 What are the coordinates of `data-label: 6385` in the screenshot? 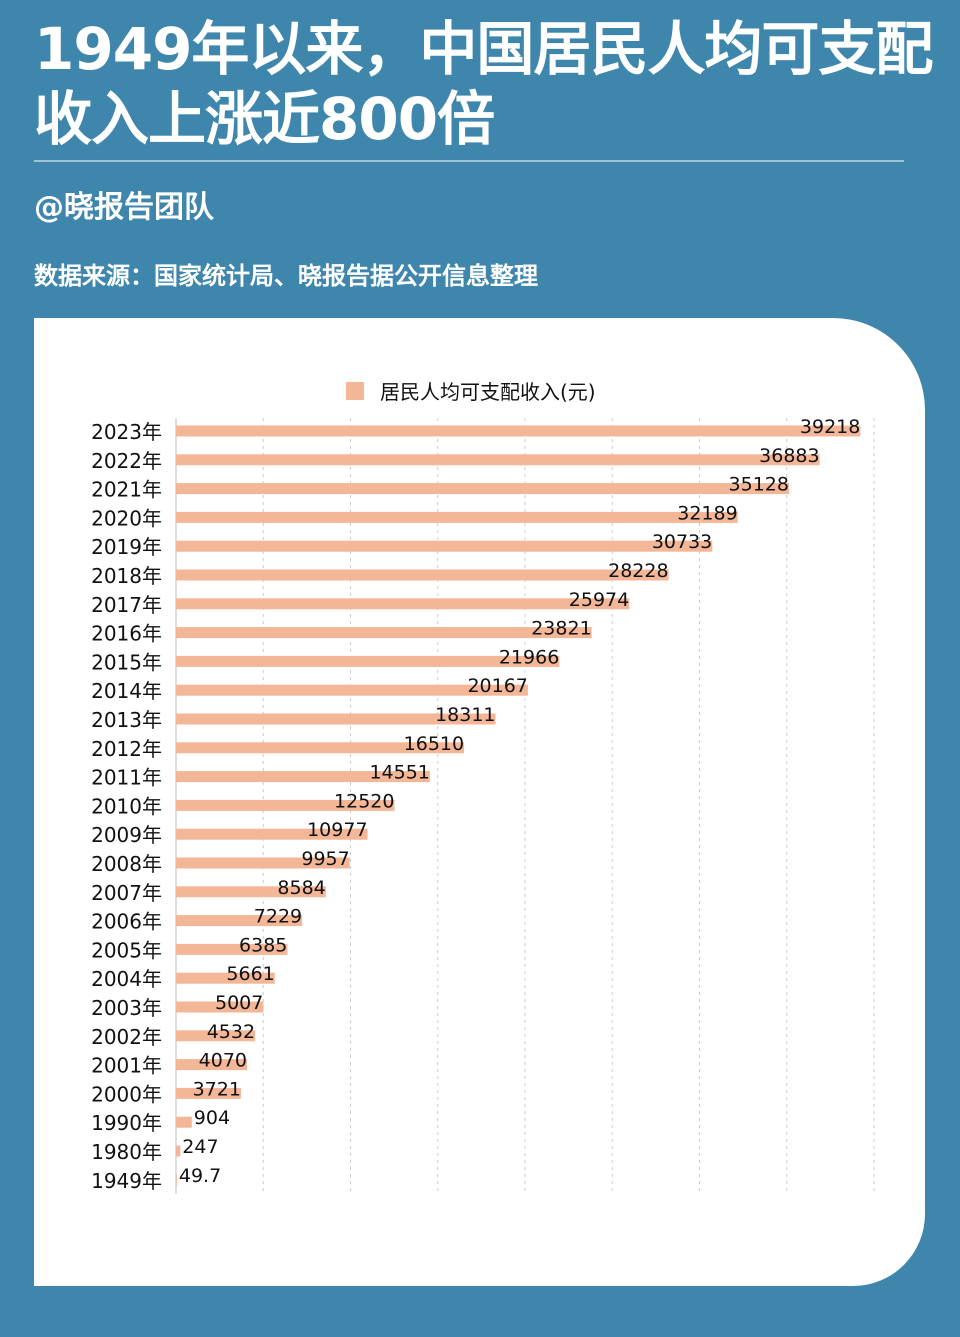 It's located at (263, 945).